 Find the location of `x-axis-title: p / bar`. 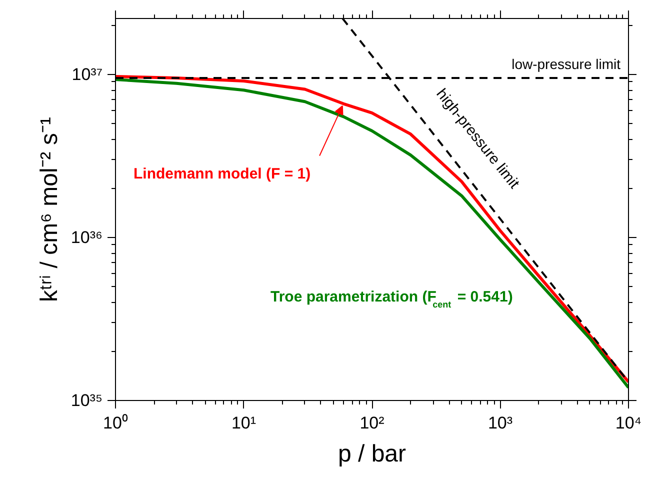

x-axis-title: p / bar is located at coordinates (372, 454).